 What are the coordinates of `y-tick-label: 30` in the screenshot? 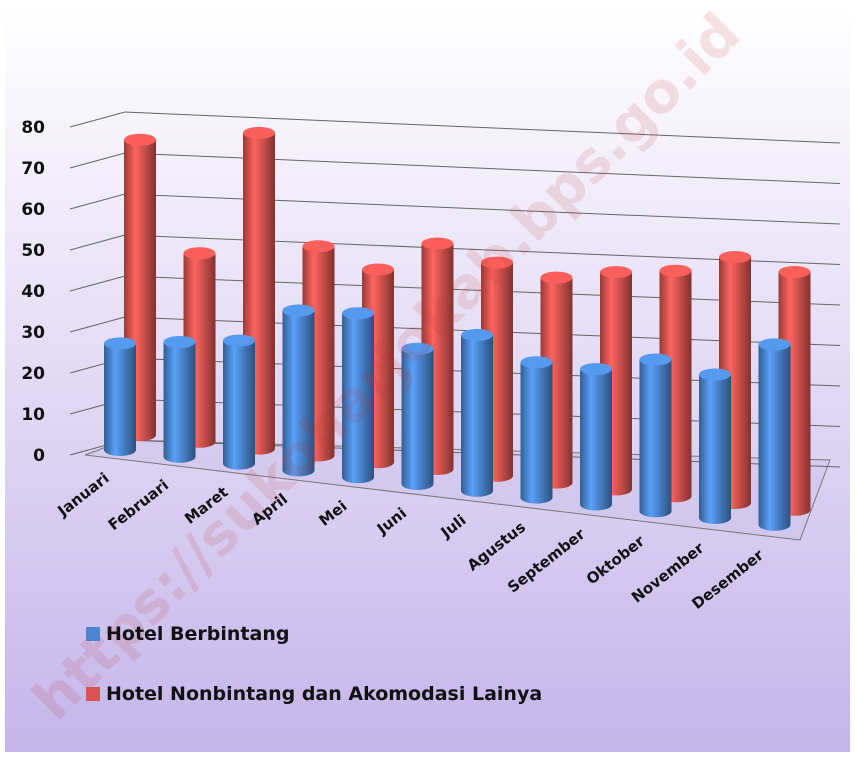 It's located at (33, 333).